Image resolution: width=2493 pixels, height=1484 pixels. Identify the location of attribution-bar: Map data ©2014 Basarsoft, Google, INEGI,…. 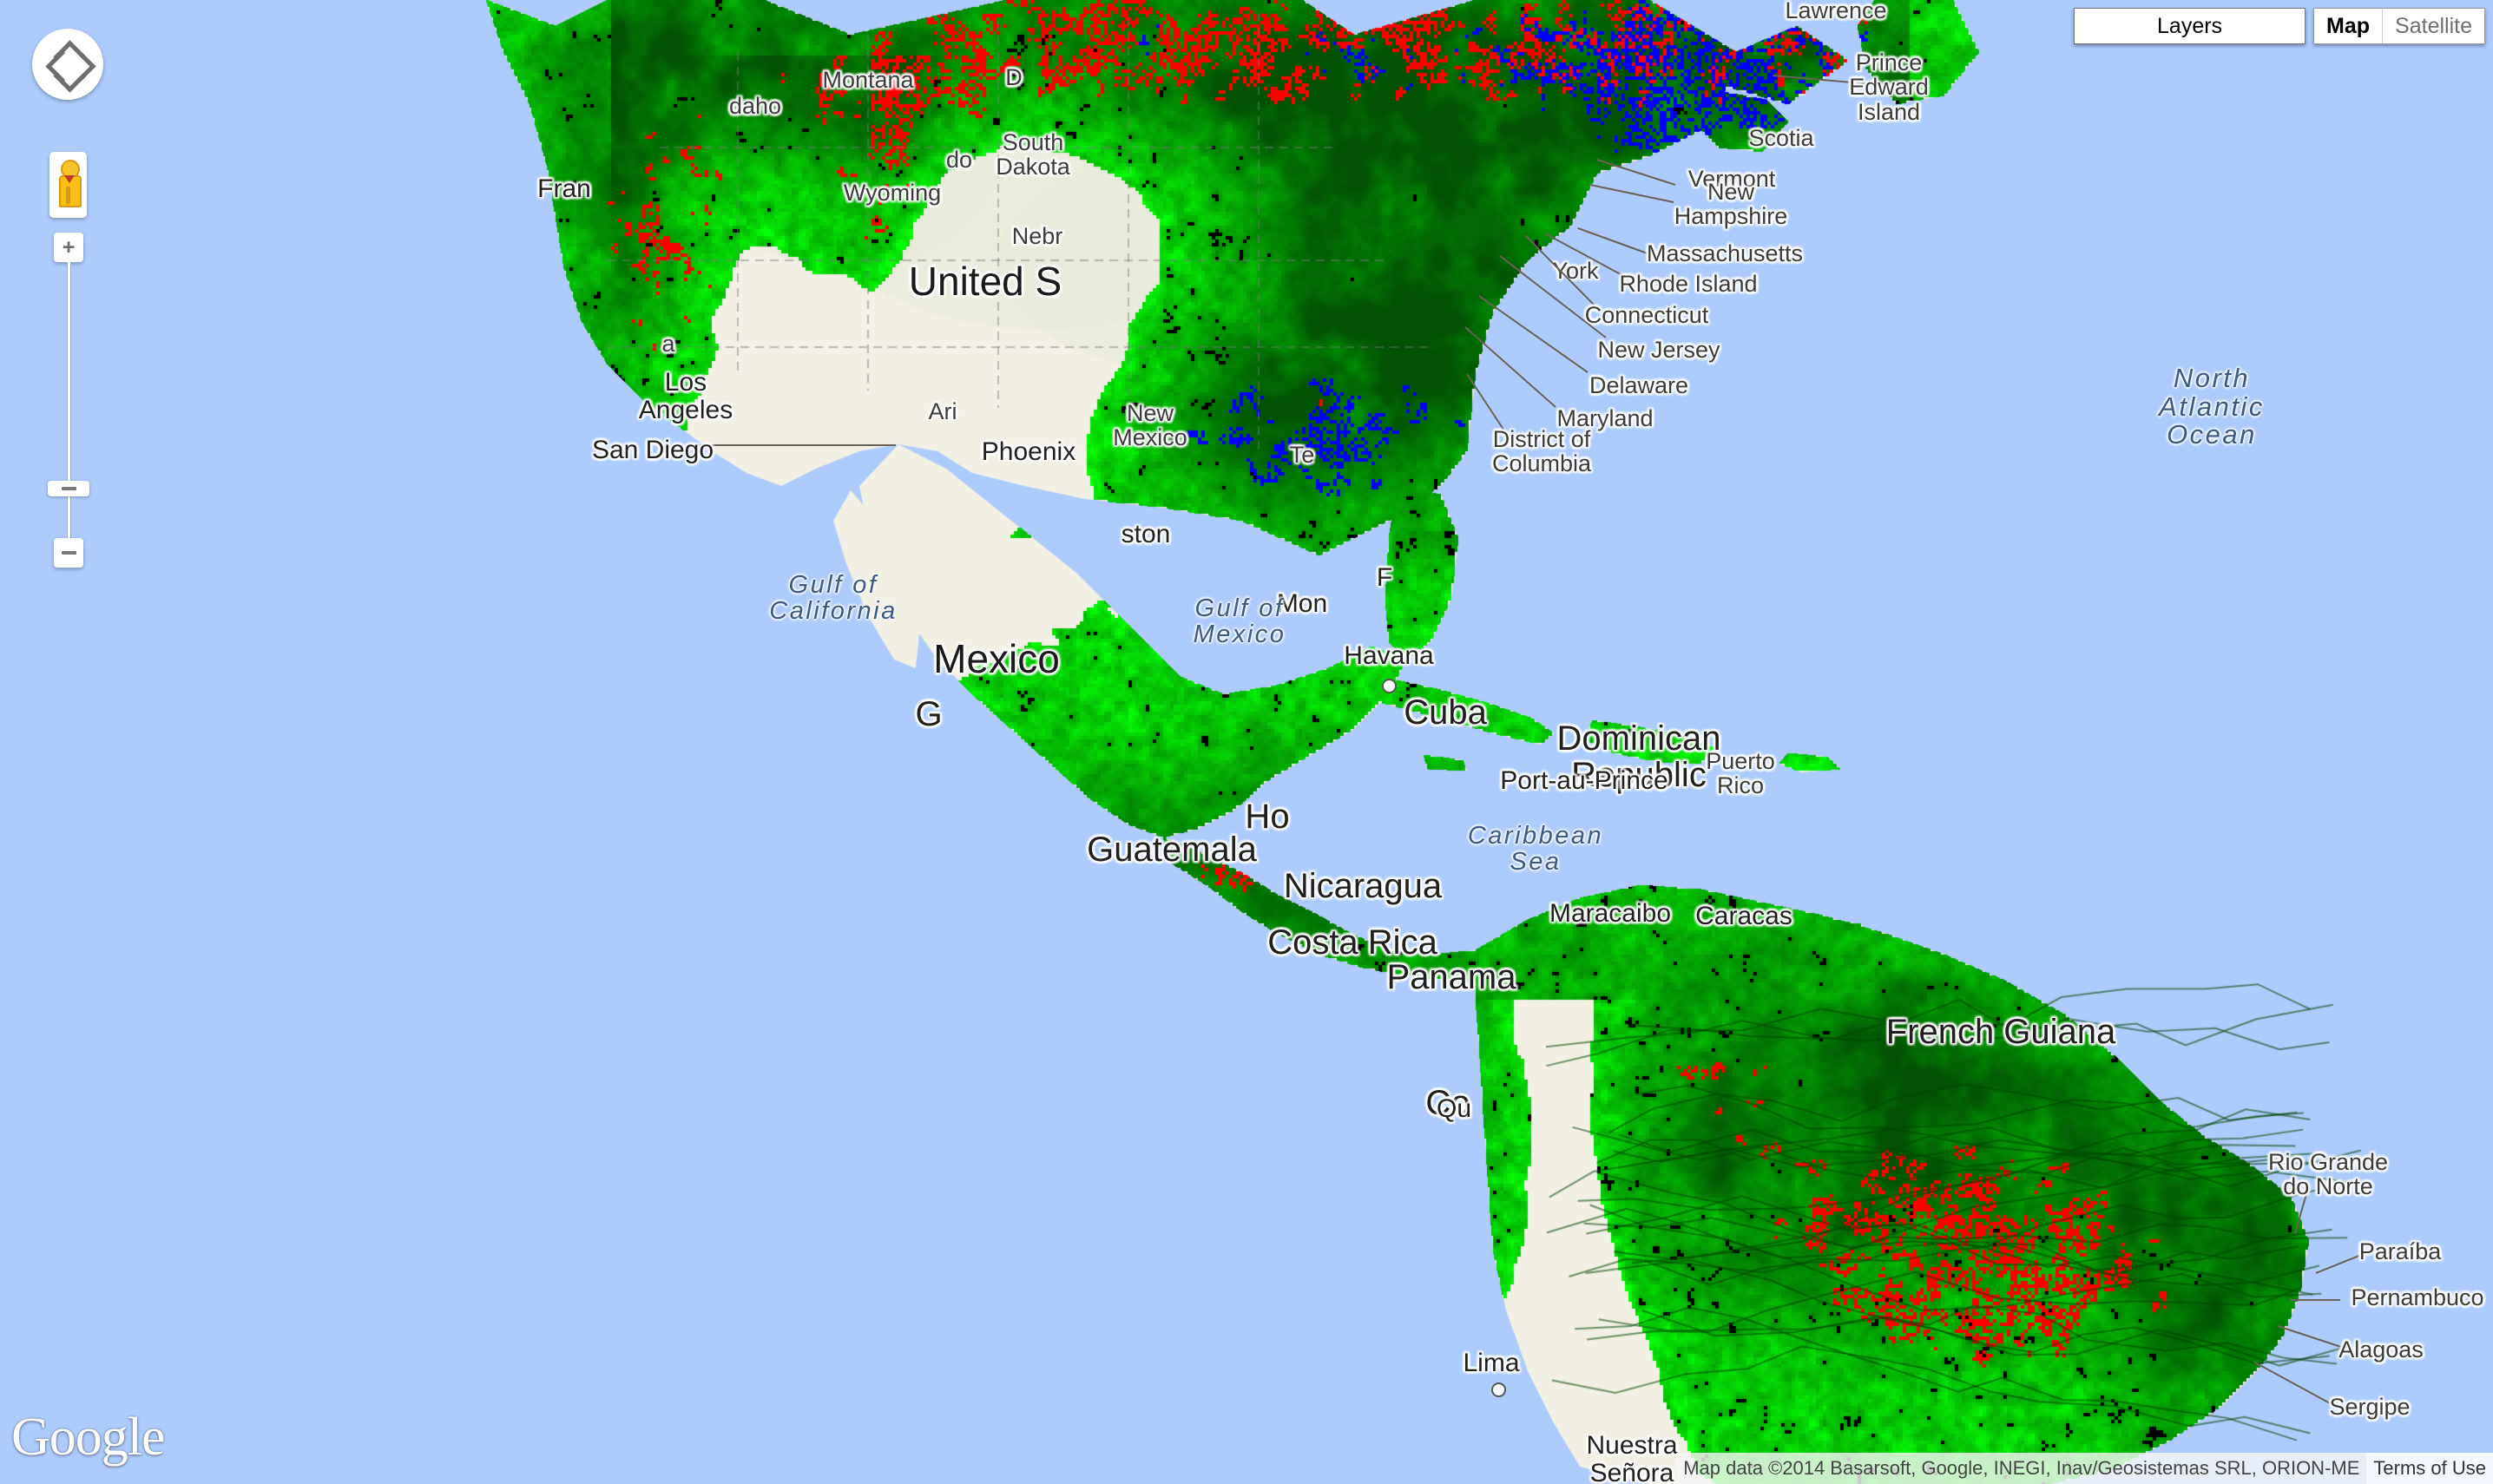
(2084, 1469).